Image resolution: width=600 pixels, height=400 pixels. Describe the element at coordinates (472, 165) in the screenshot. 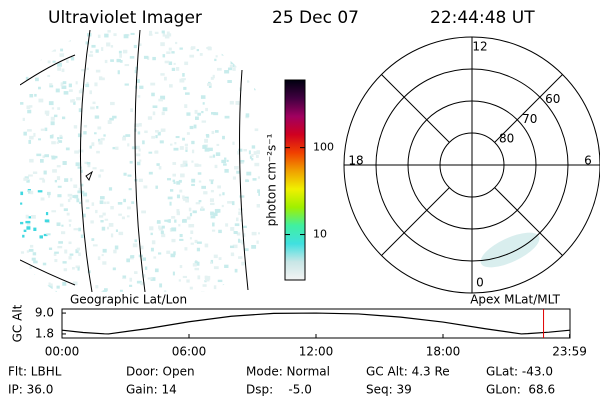

I see `ring` at that location.